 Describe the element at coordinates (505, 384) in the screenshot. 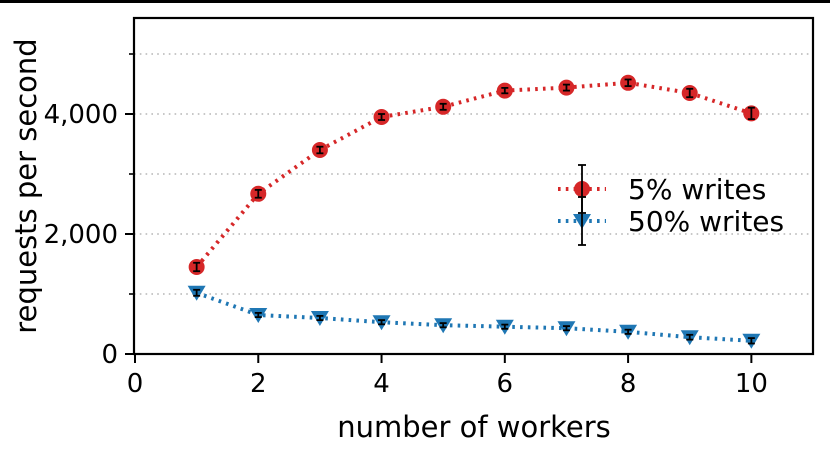

I see `x-tick-label: 6` at that location.